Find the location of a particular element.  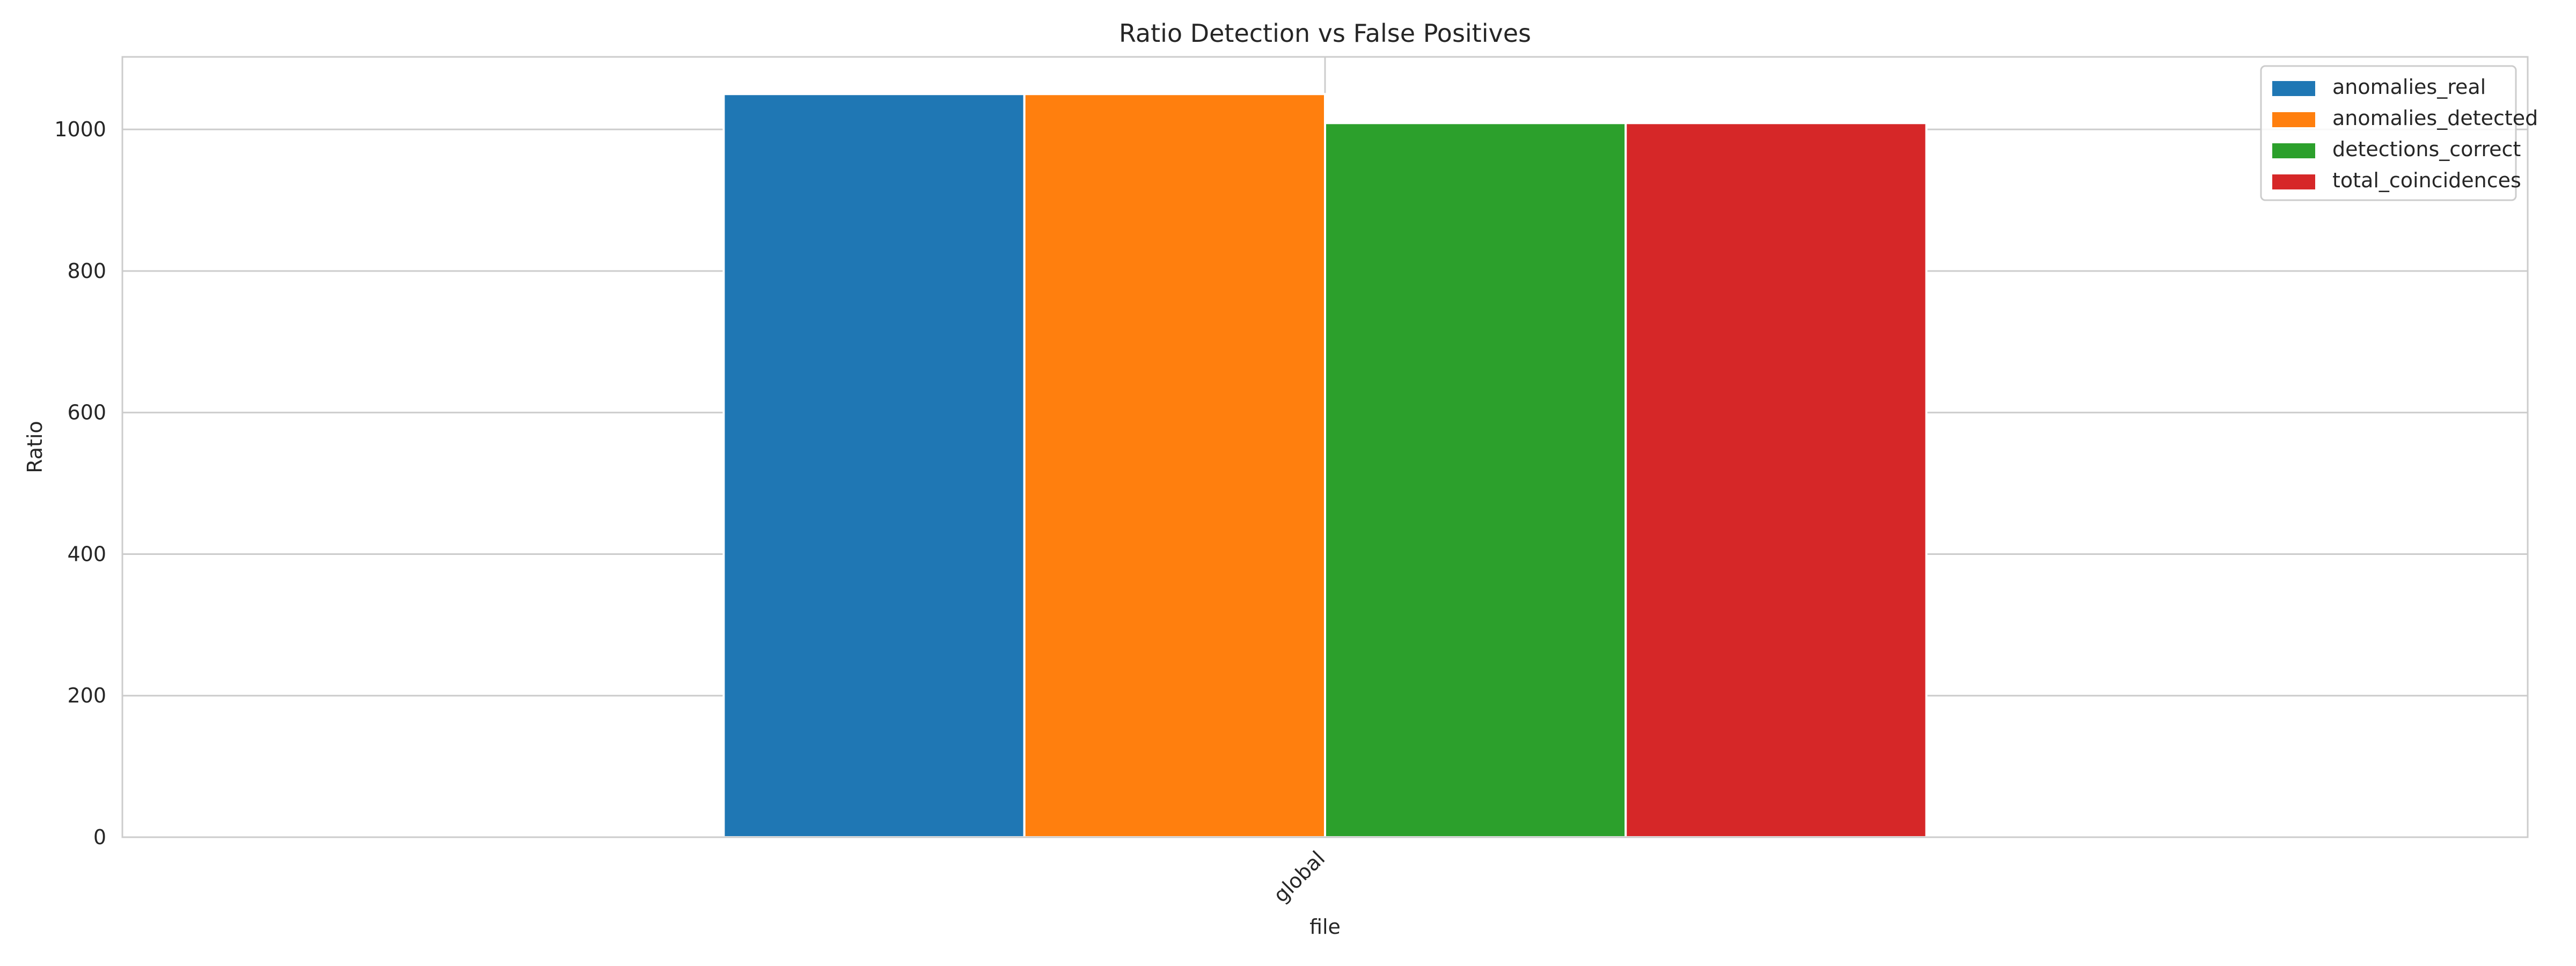

y-tick-labels: 0 200 400 600 800 1000 is located at coordinates (80, 483).